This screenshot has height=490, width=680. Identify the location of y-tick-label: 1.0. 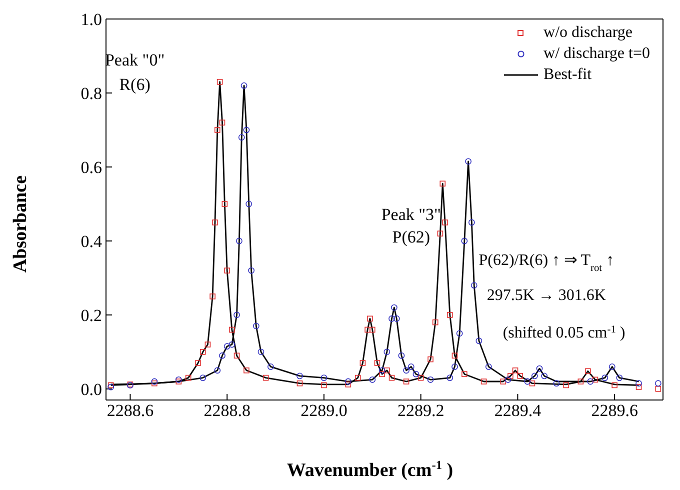
(91, 20).